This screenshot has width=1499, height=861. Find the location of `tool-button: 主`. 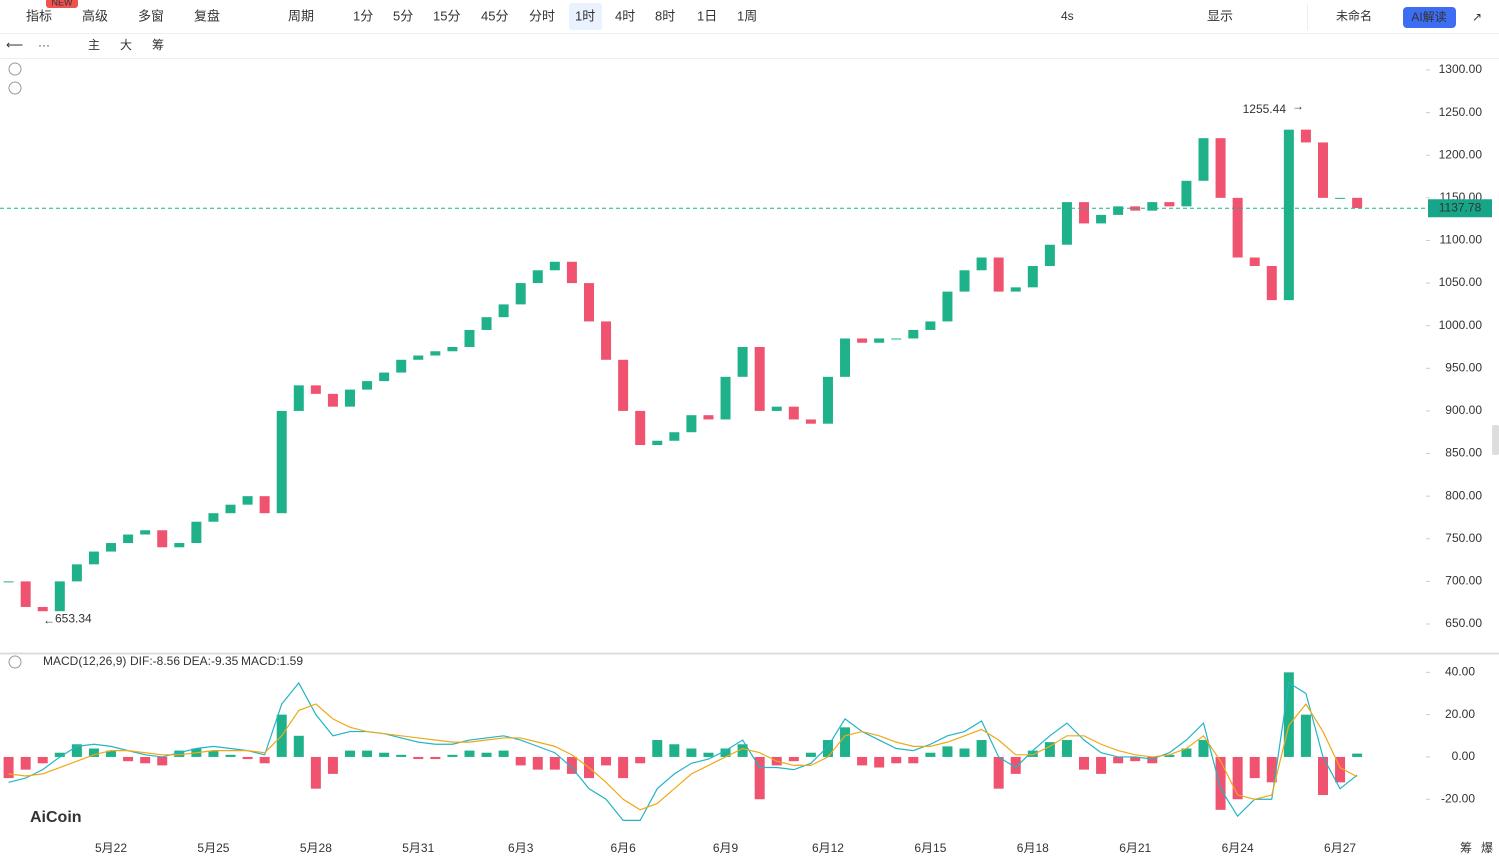

tool-button: 主 is located at coordinates (94, 45).